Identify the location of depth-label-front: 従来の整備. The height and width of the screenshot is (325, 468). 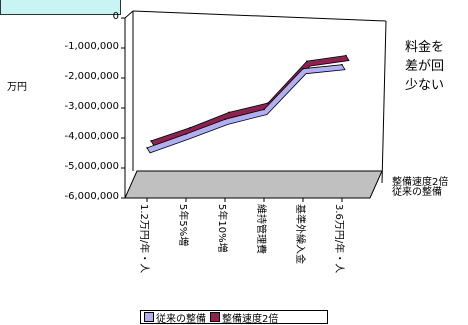
(417, 192).